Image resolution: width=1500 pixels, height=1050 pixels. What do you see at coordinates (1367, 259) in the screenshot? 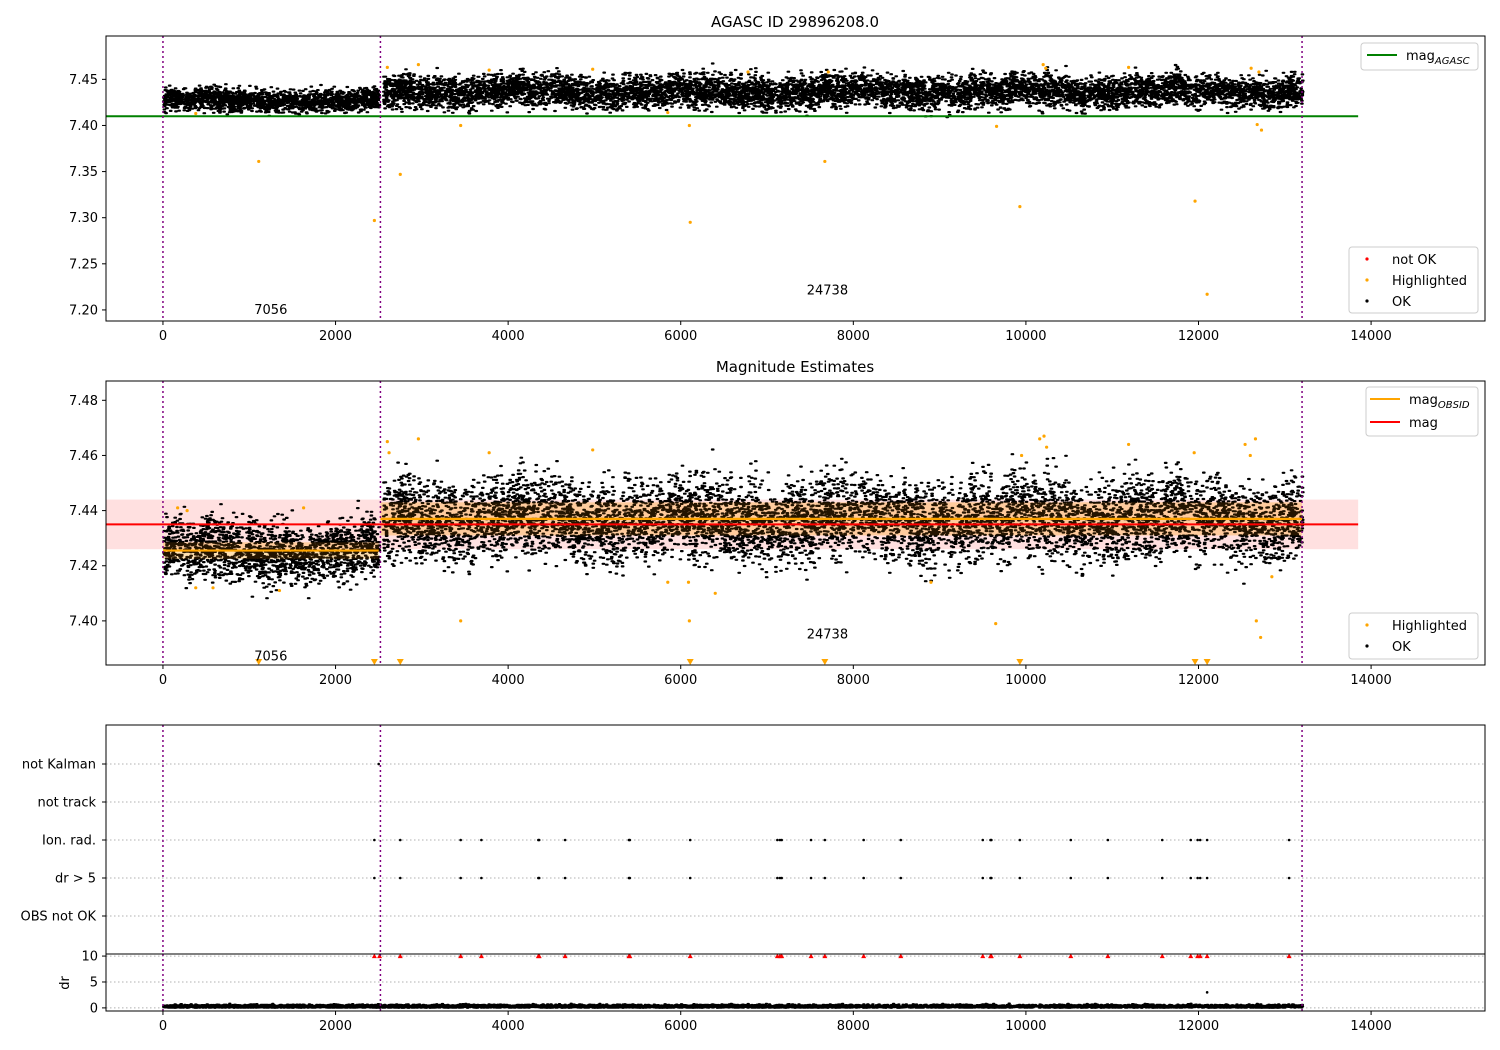
I see `legend-not-ok-marker` at bounding box center [1367, 259].